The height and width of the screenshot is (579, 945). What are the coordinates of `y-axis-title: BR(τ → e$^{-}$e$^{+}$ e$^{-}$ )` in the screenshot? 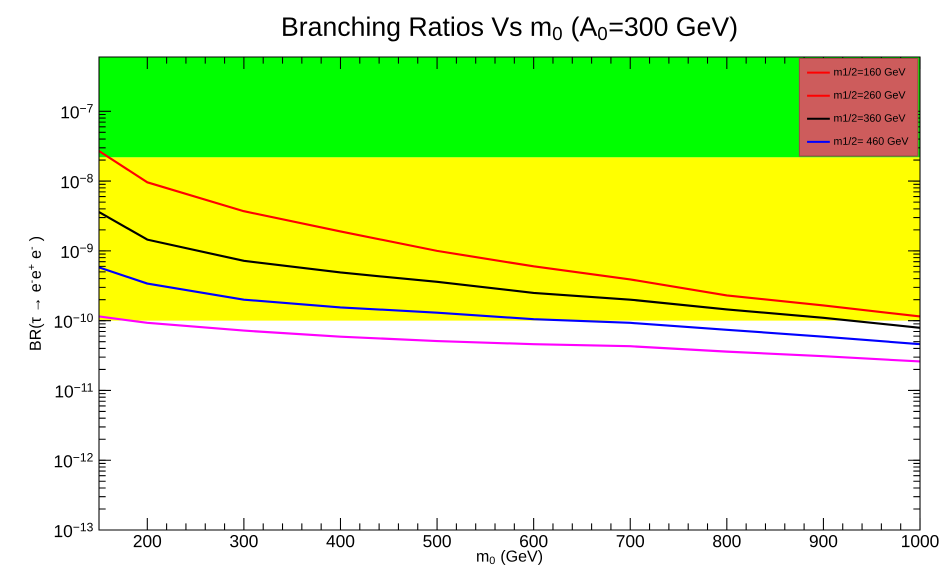 It's located at (36, 293).